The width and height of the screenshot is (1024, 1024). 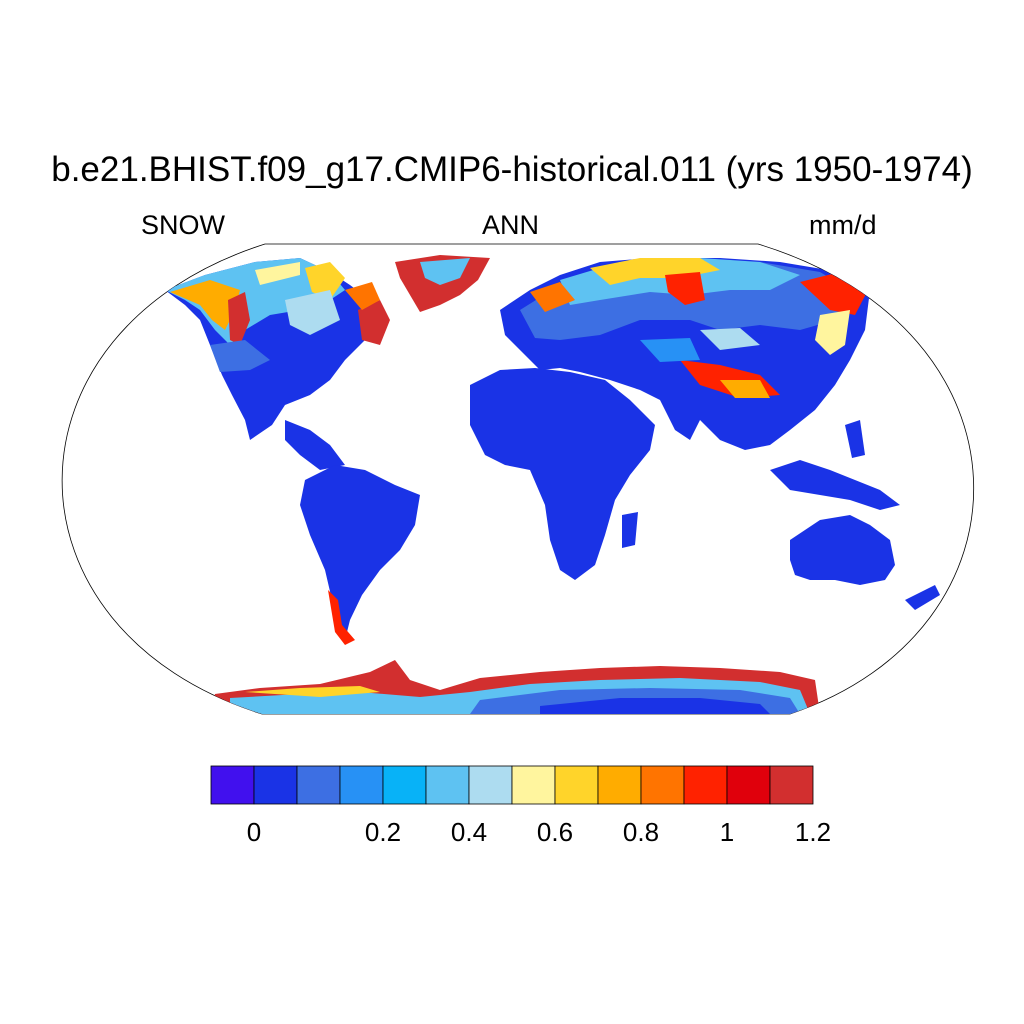 I want to click on colorbar-tick-label: 0.2, so click(x=383, y=832).